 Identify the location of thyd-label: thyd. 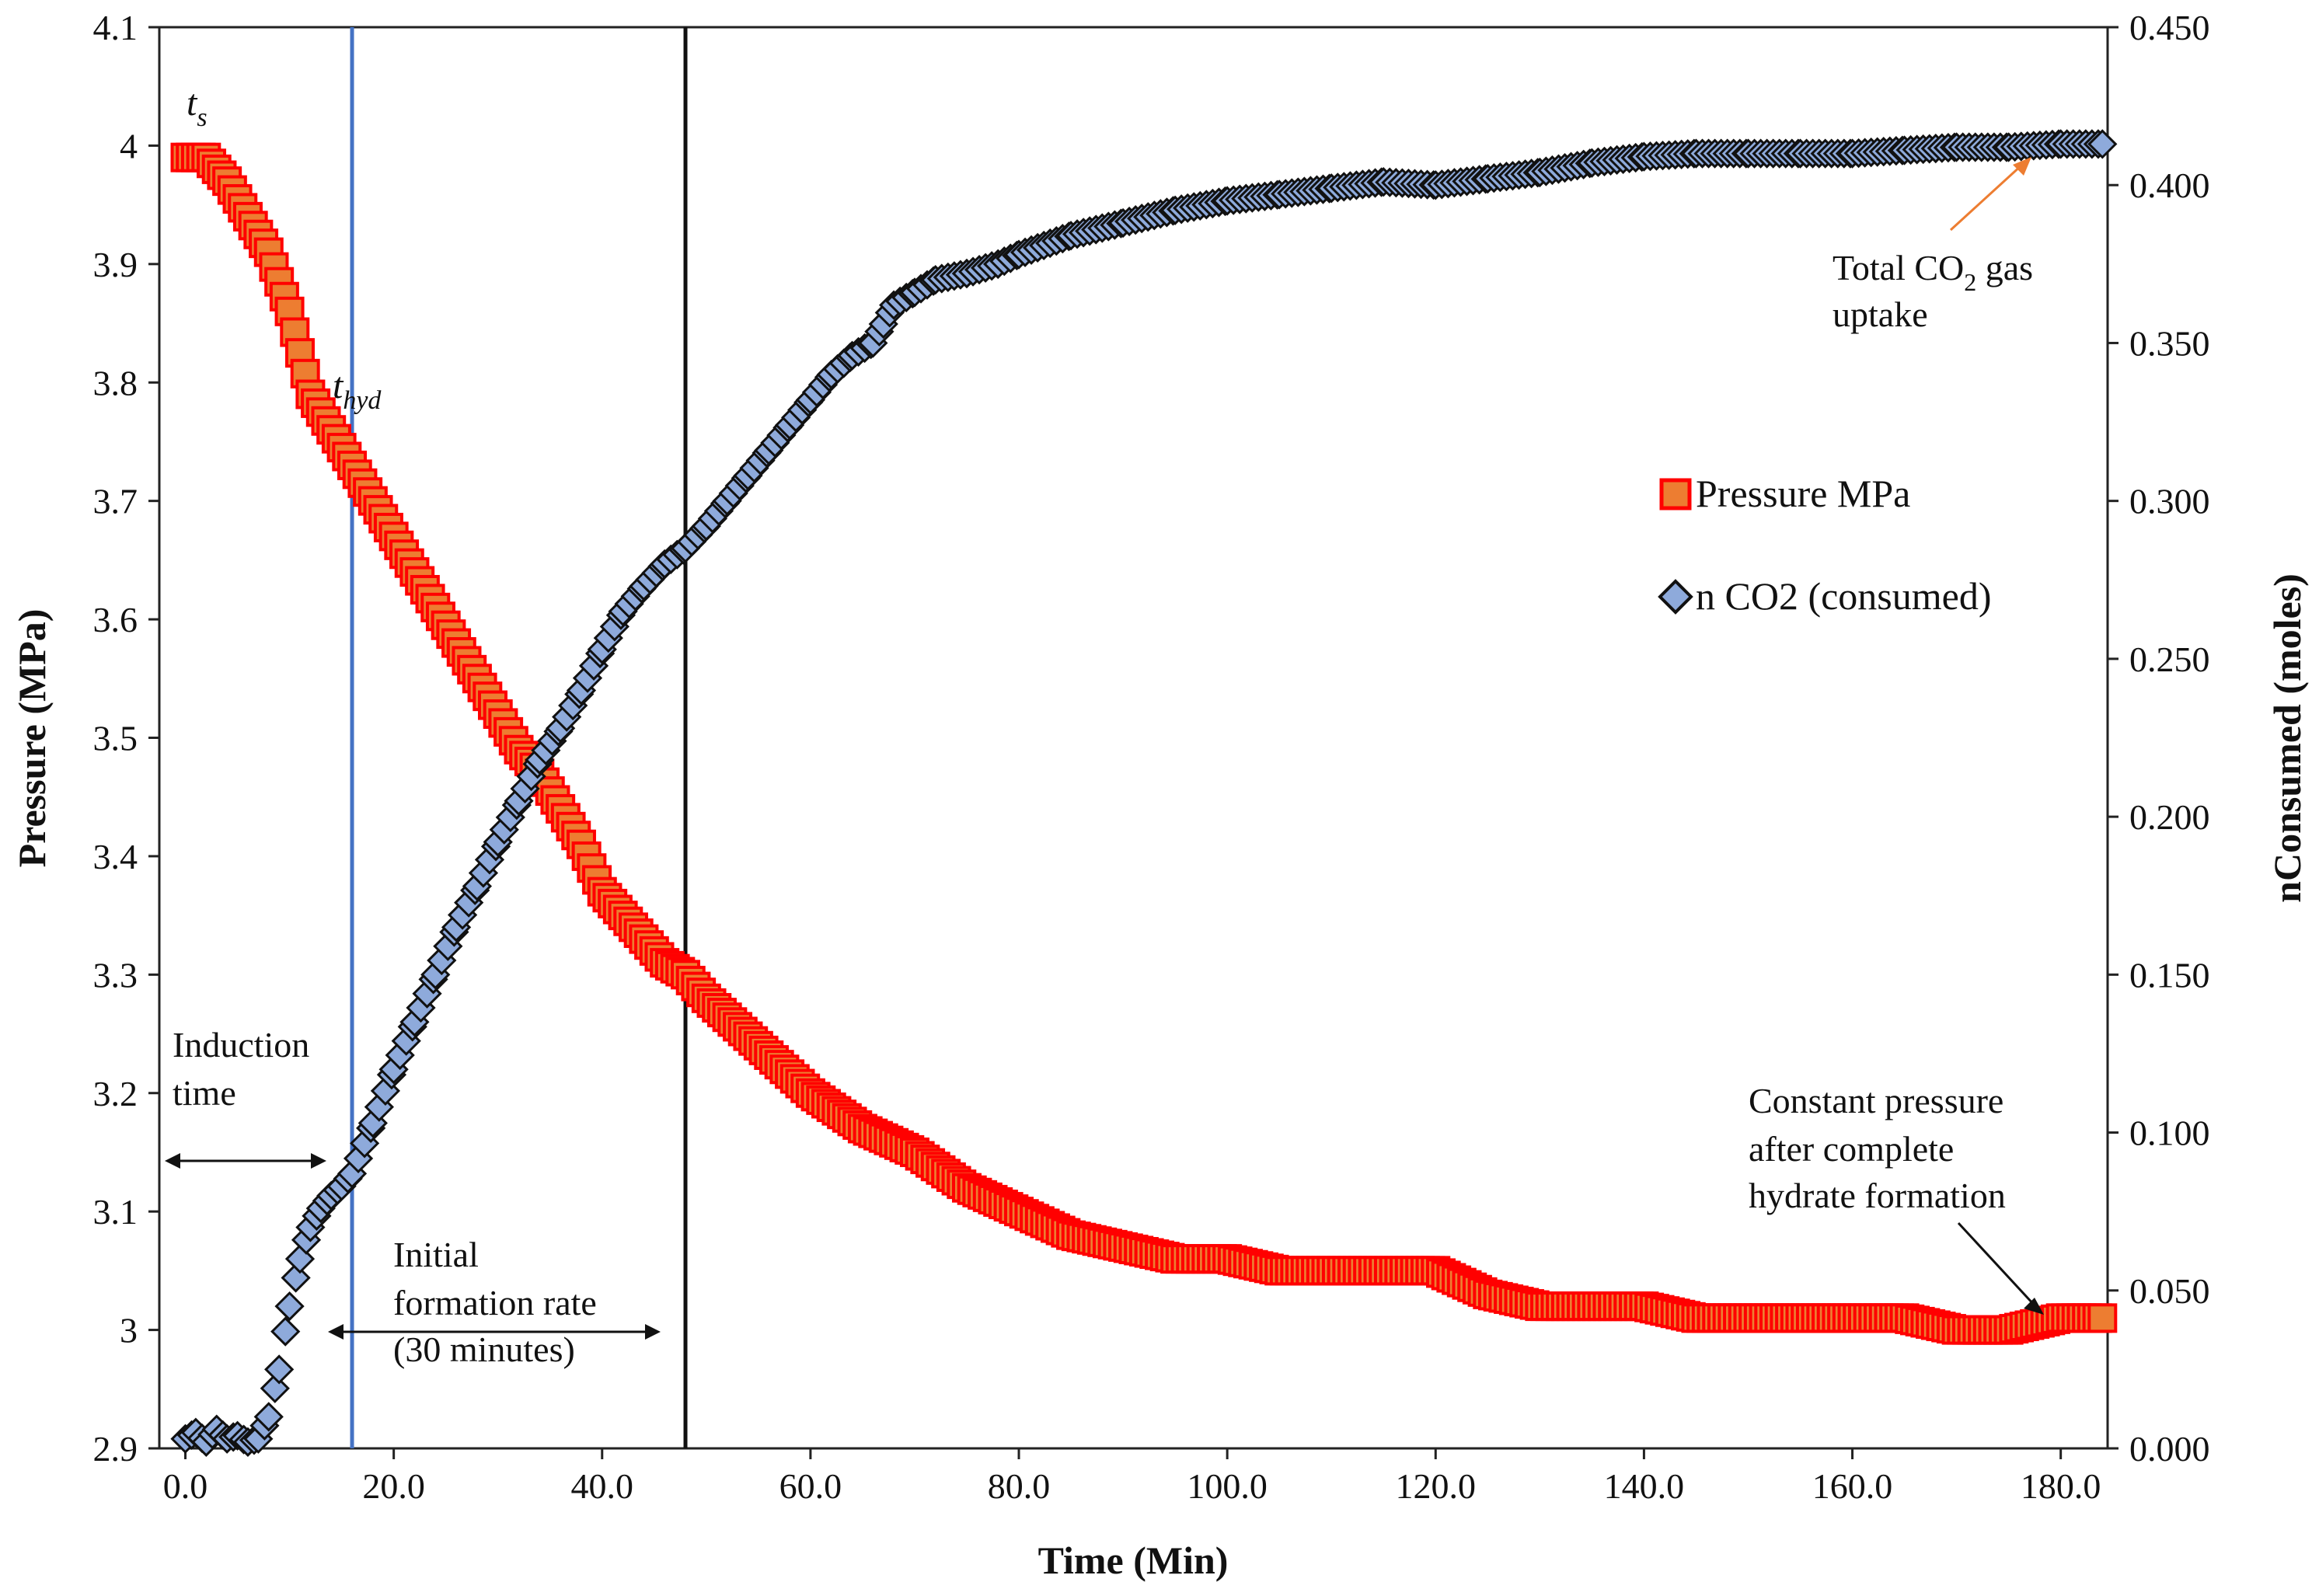
(357, 390).